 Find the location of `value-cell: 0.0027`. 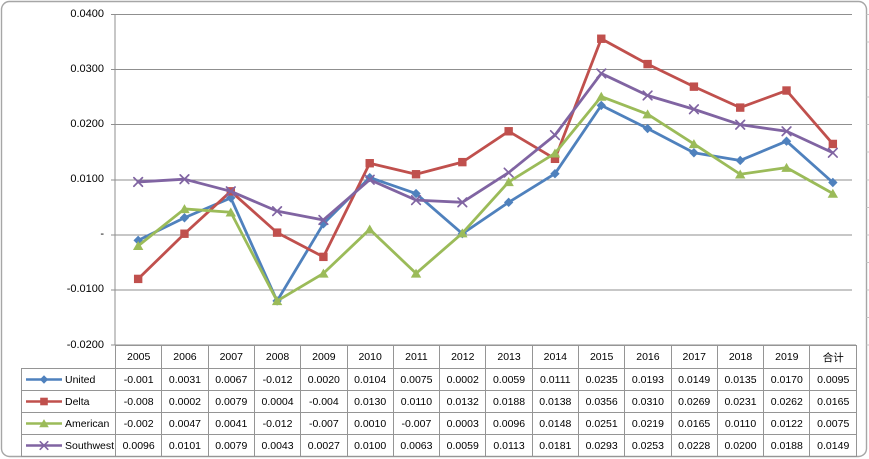

value-cell: 0.0027 is located at coordinates (324, 445).